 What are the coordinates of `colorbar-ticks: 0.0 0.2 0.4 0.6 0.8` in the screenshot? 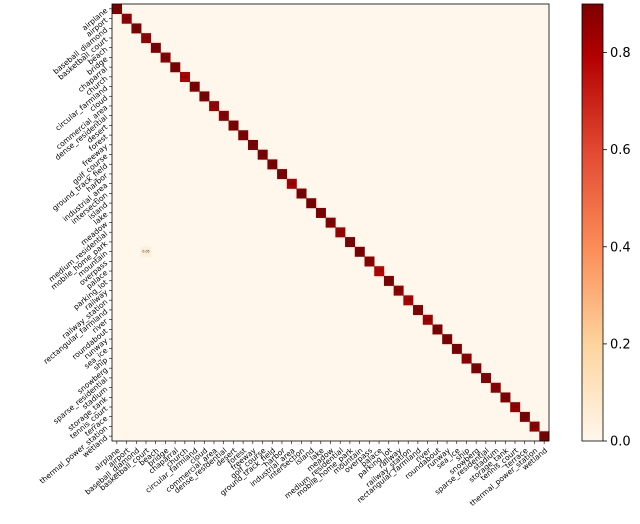 It's located at (617, 248).